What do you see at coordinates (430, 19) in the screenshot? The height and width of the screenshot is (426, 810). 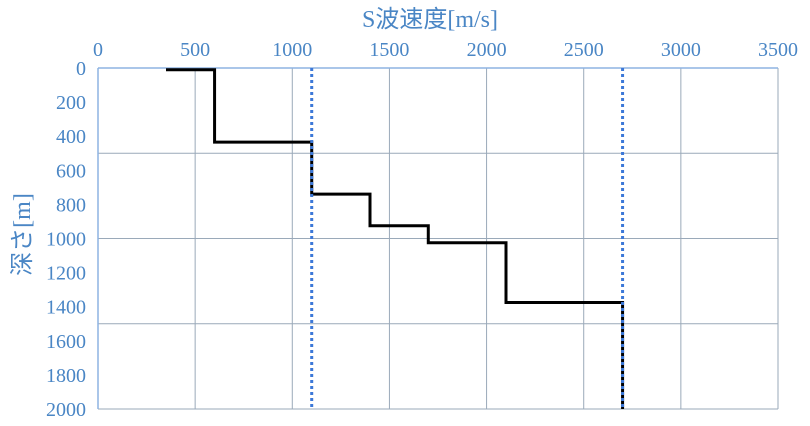 I see `x-axis-title: S波速度[m/s]` at bounding box center [430, 19].